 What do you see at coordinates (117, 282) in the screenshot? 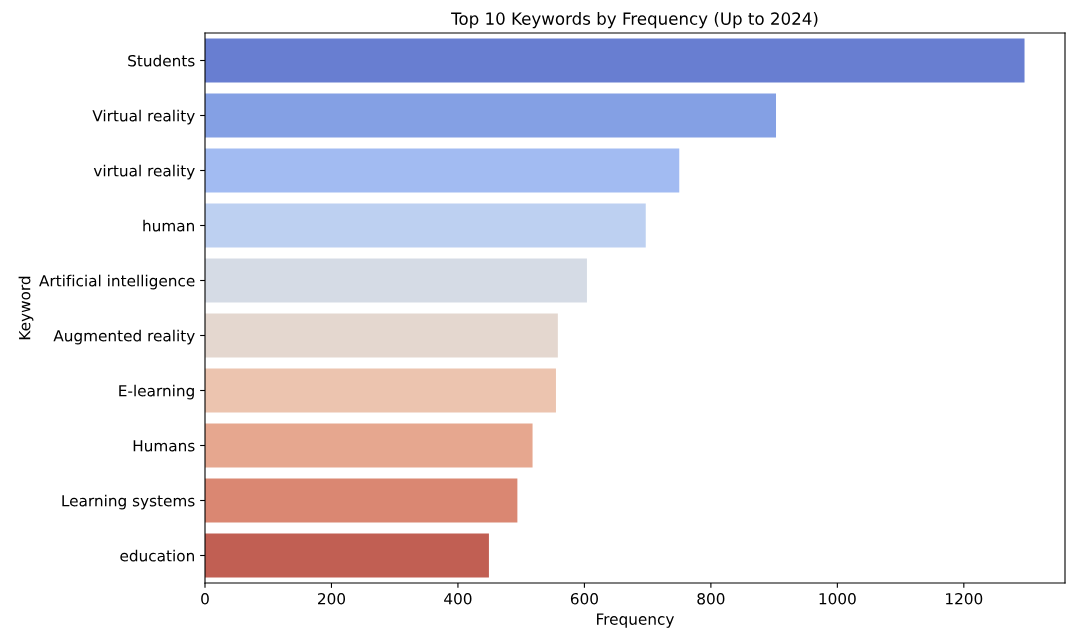
I see `y-tick-label: Artificial intelligence` at bounding box center [117, 282].